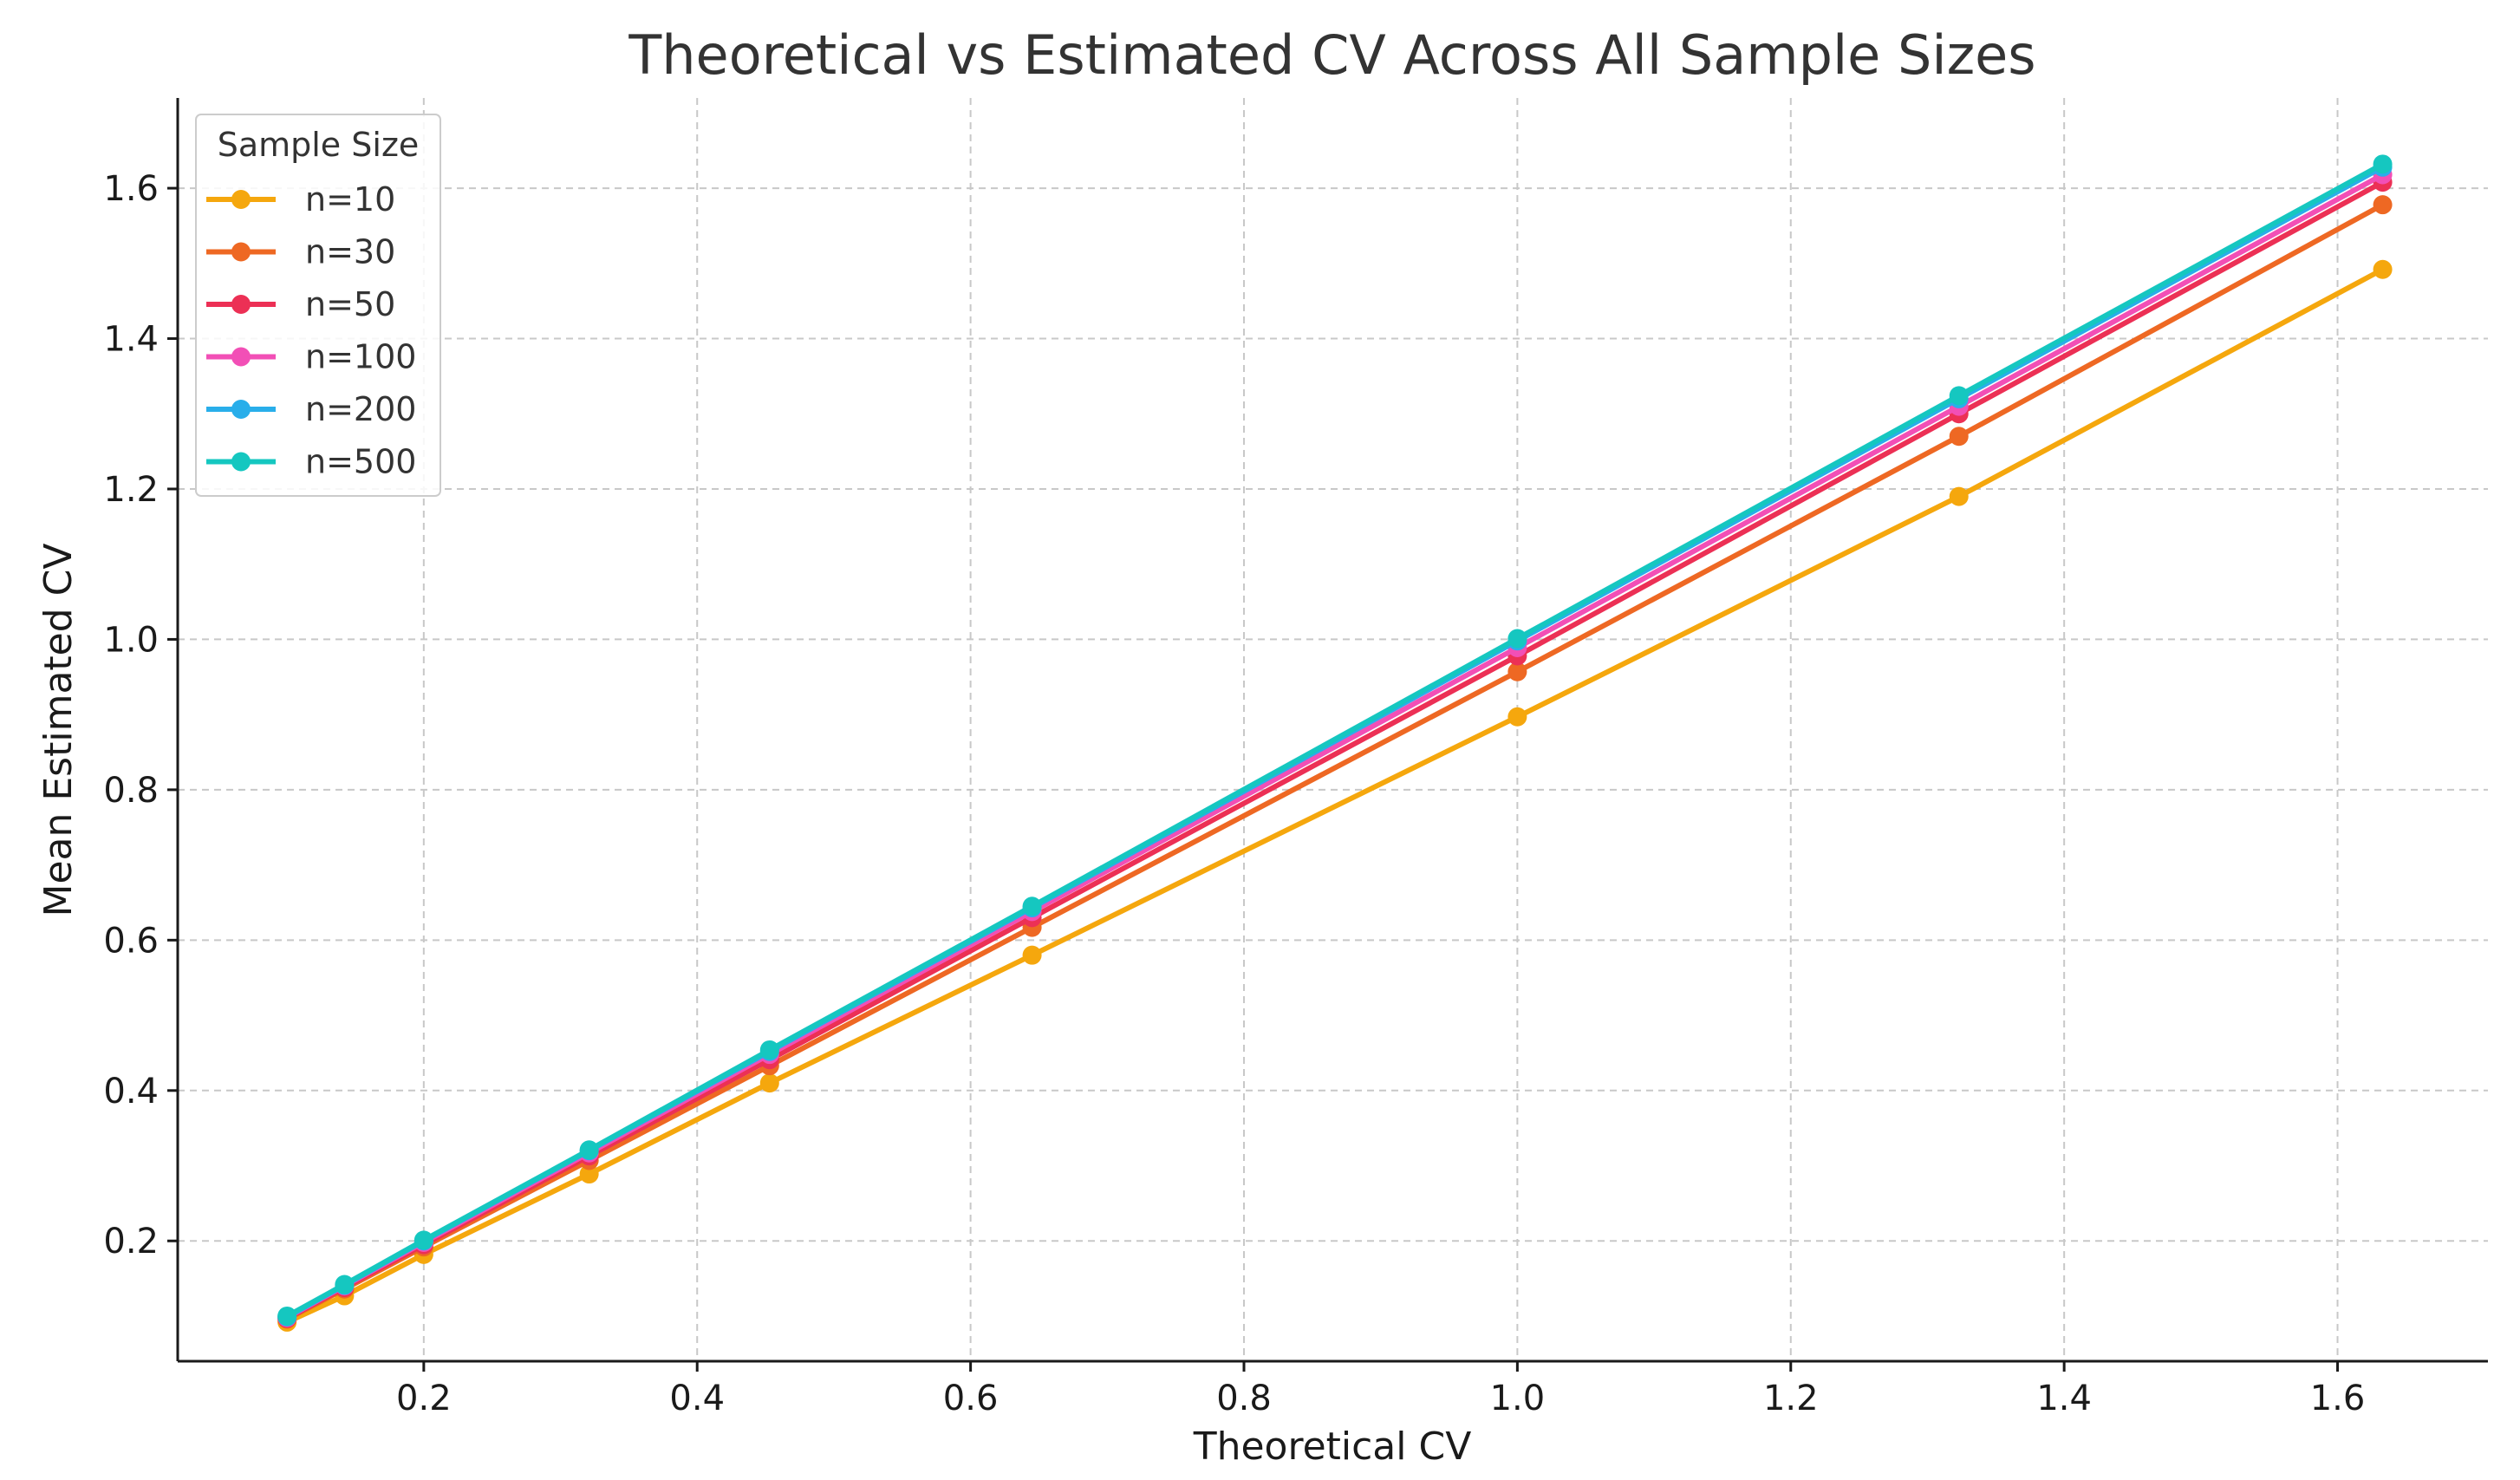 This screenshot has width=2520, height=1480. Describe the element at coordinates (131, 189) in the screenshot. I see `y-tick-label: 1.6` at that location.